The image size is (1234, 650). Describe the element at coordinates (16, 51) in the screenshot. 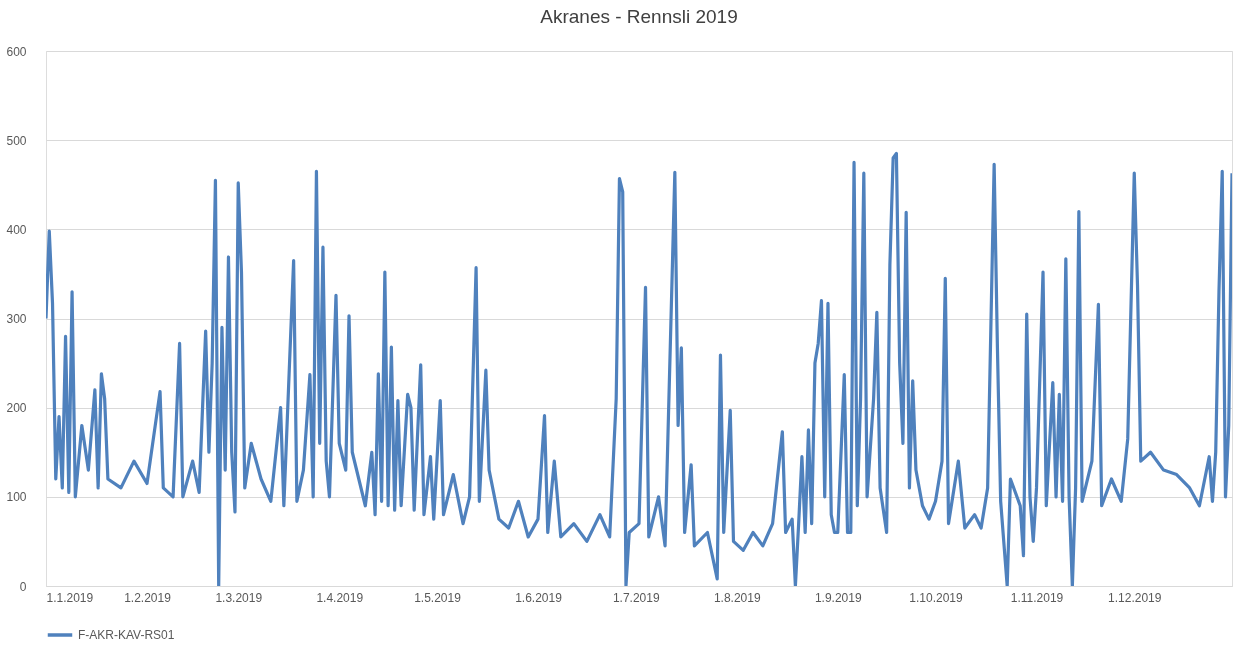

I see `y-tick-label: 600` at that location.